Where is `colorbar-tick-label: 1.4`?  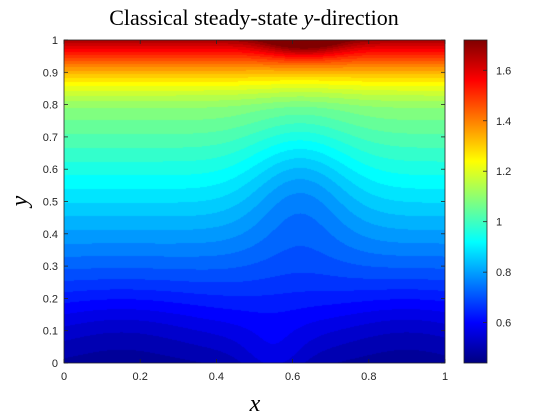 colorbar-tick-label: 1.4 is located at coordinates (503, 122).